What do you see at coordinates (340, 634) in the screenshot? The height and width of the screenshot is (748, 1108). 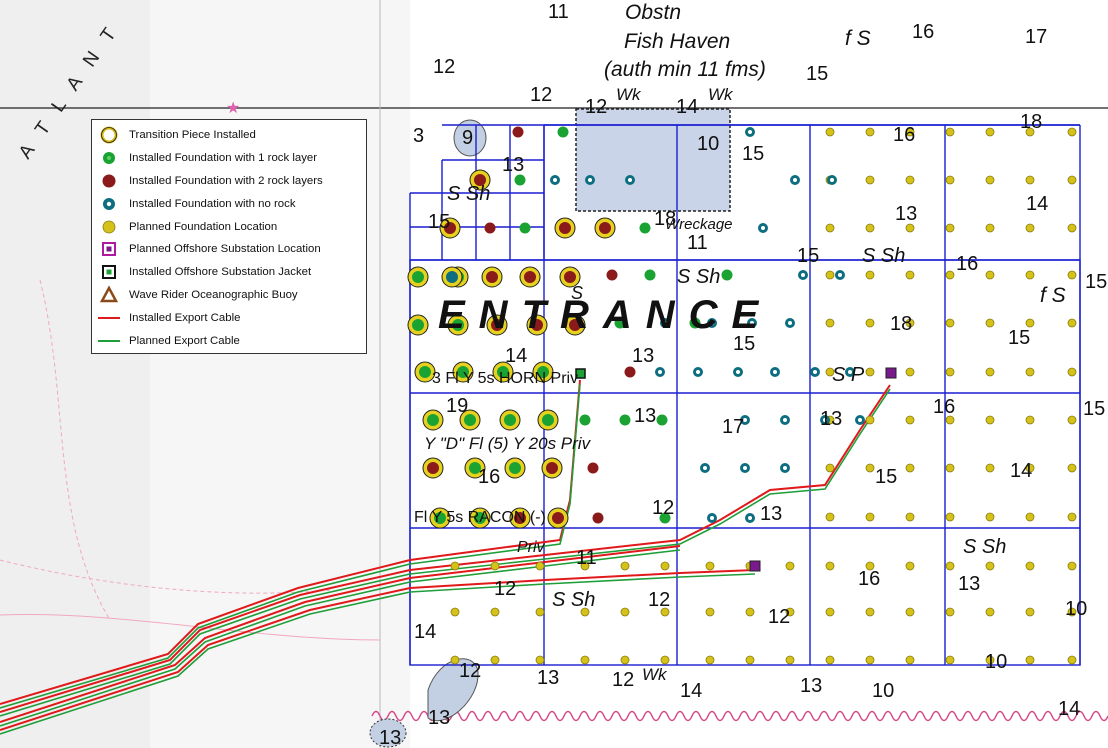 I see `installed-export-cable` at bounding box center [340, 634].